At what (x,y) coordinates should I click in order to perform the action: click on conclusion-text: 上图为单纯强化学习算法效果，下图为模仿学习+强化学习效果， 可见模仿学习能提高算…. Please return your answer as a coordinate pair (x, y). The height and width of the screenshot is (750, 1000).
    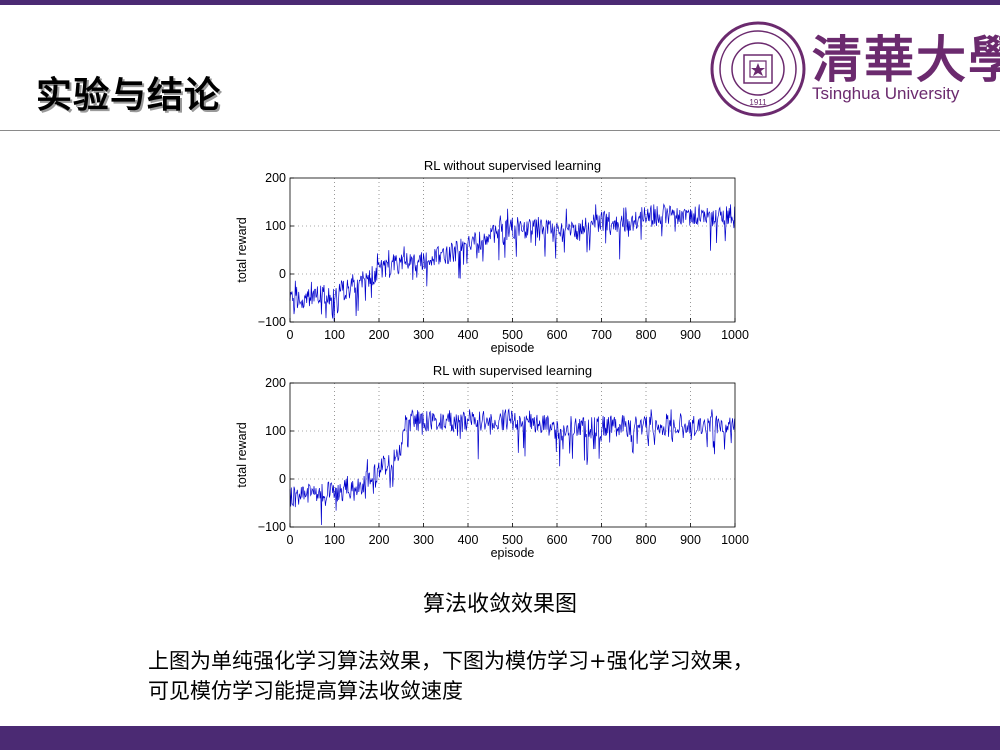
    Looking at the image, I should click on (528, 676).